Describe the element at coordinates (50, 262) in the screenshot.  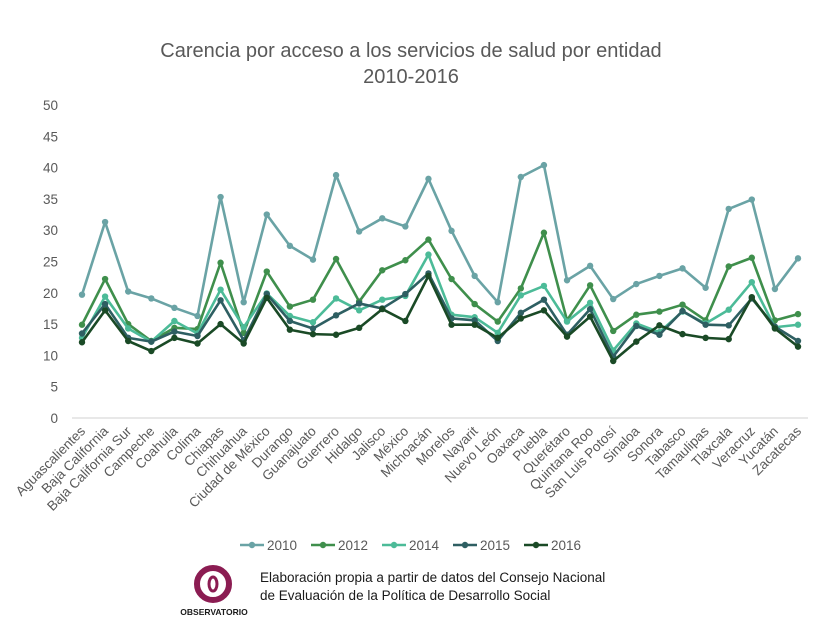
I see `y-tick-label: 25` at that location.